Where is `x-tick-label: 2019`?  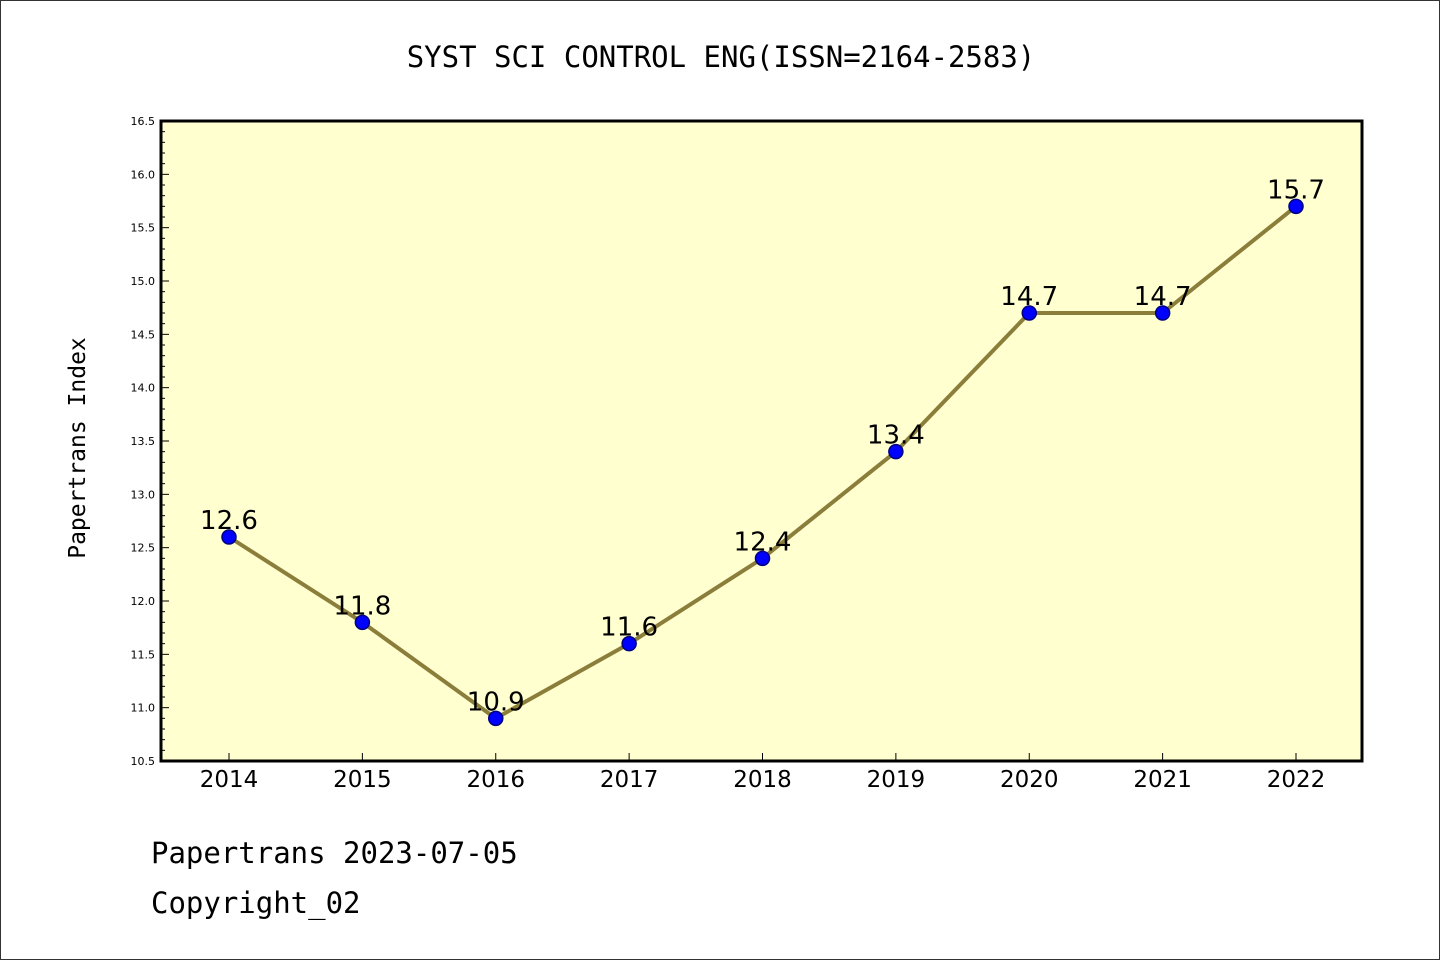 x-tick-label: 2019 is located at coordinates (896, 780).